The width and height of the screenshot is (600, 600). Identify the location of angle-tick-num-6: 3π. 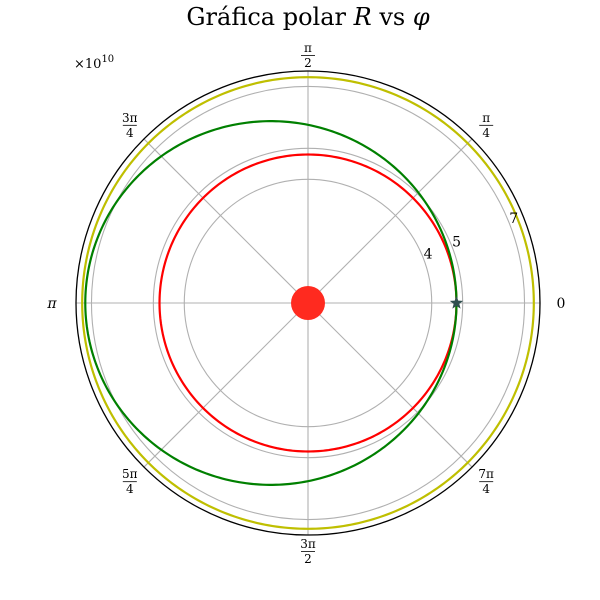
(308, 544).